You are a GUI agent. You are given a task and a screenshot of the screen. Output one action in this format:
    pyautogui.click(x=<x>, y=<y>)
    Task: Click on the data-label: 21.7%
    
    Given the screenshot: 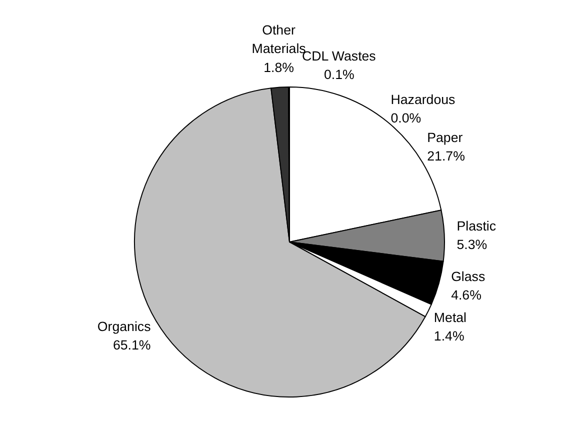 What is the action you would take?
    pyautogui.click(x=446, y=156)
    